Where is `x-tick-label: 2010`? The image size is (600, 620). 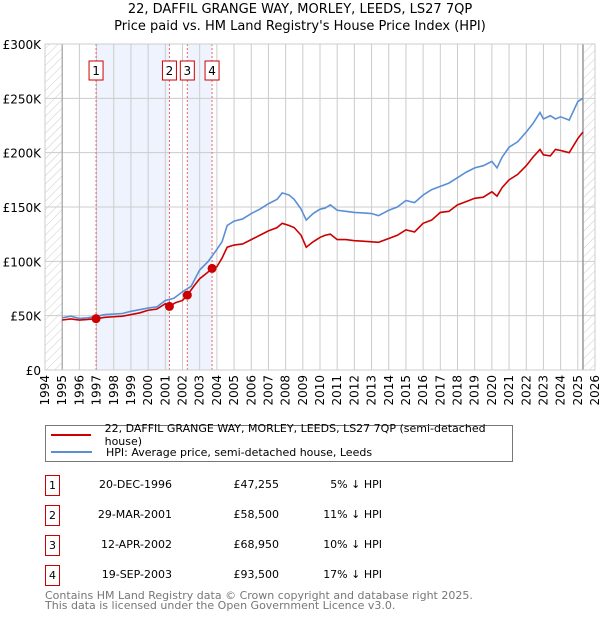
x-tick-label: 2010 is located at coordinates (320, 390).